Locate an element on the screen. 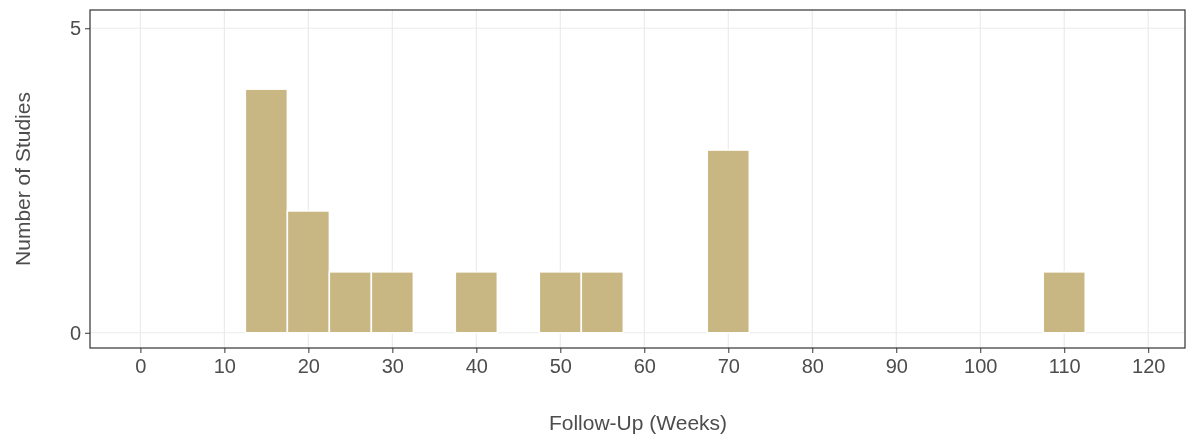 Image resolution: width=1186 pixels, height=435 pixels. x-tick-label: 40 is located at coordinates (476, 366).